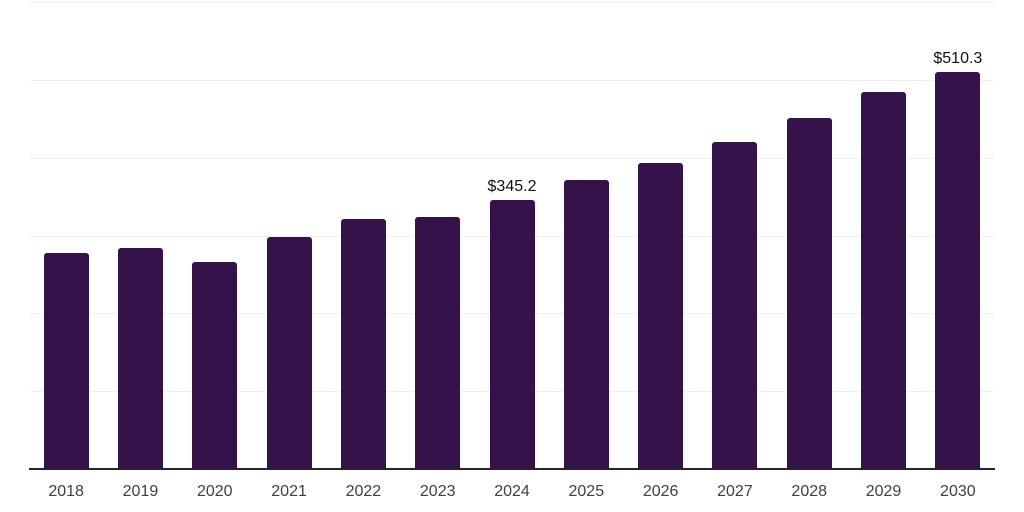 This screenshot has height=512, width=1024. I want to click on bar-2024, so click(512, 334).